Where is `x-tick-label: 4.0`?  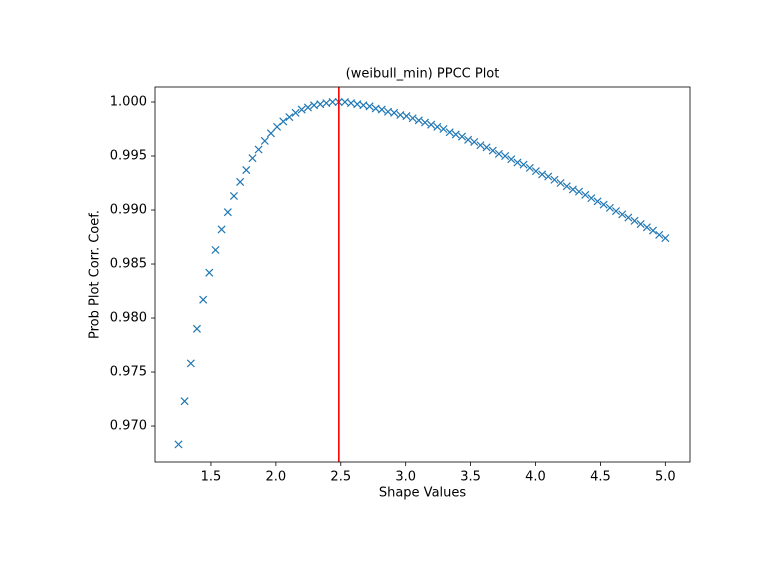 x-tick-label: 4.0 is located at coordinates (535, 477).